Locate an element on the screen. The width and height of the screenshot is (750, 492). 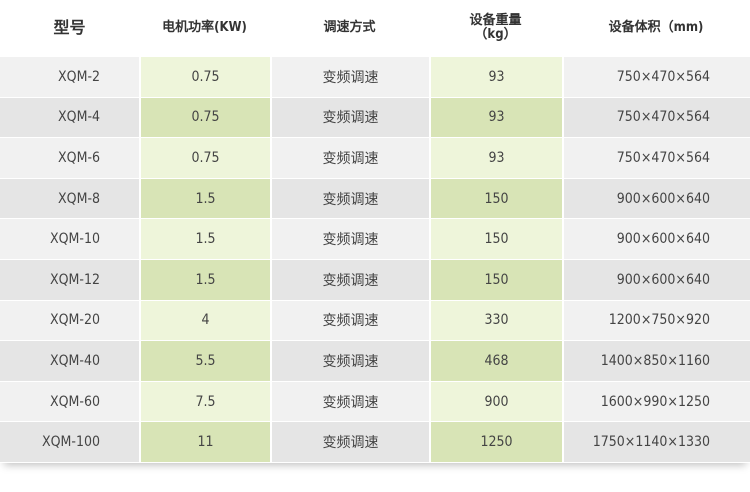
table-row: XQM-8 1.5 变频调速 150 900×600×640 is located at coordinates (375, 199).